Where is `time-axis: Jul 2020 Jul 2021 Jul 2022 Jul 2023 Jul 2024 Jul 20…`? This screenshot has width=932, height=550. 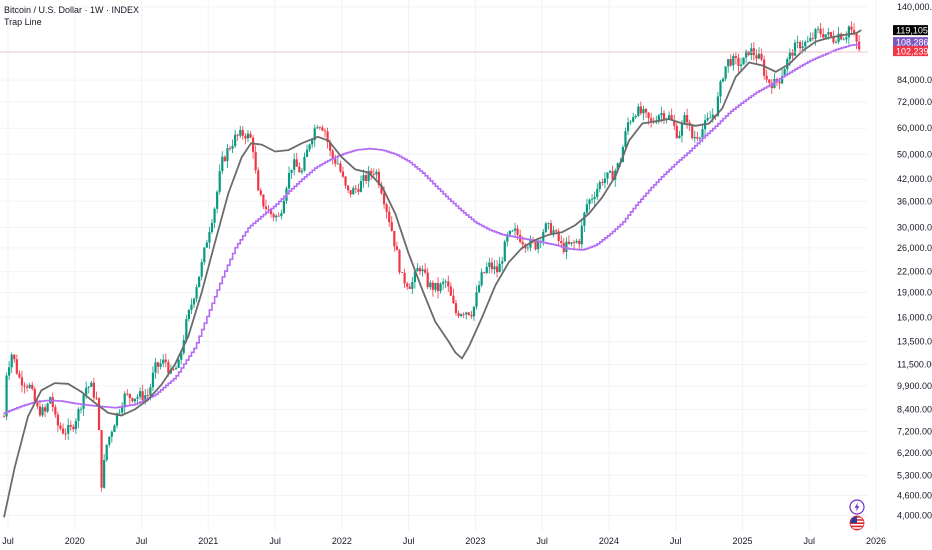
time-axis: Jul 2020 Jul 2021 Jul 2022 Jul 2023 Jul 2024 Jul 20… is located at coordinates (444, 541).